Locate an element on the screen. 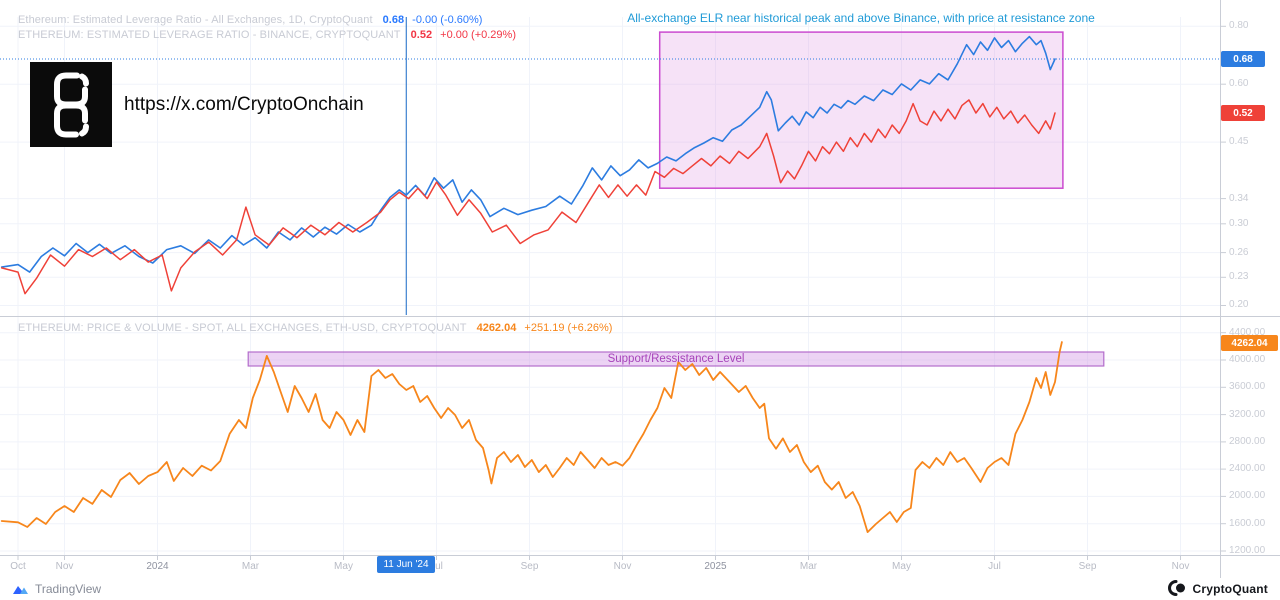 The image size is (1280, 600). x-axis-tick-label: Oct is located at coordinates (18, 566).